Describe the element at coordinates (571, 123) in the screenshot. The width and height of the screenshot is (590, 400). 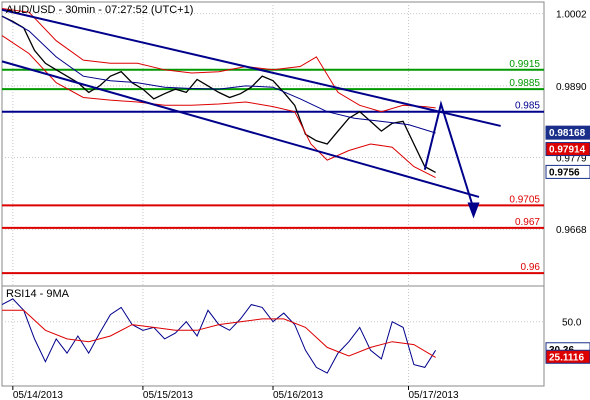
I see `price-y-ticks: 1.0002 0.9890 0.9779 0.9668` at that location.